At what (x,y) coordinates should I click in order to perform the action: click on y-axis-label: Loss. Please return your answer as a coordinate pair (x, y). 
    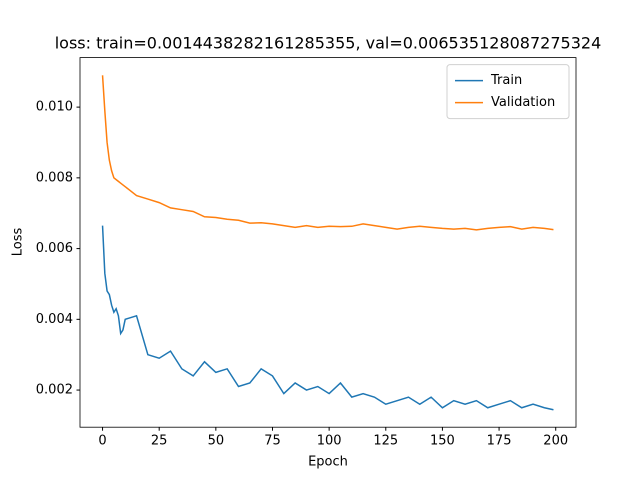
    Looking at the image, I should click on (18, 242).